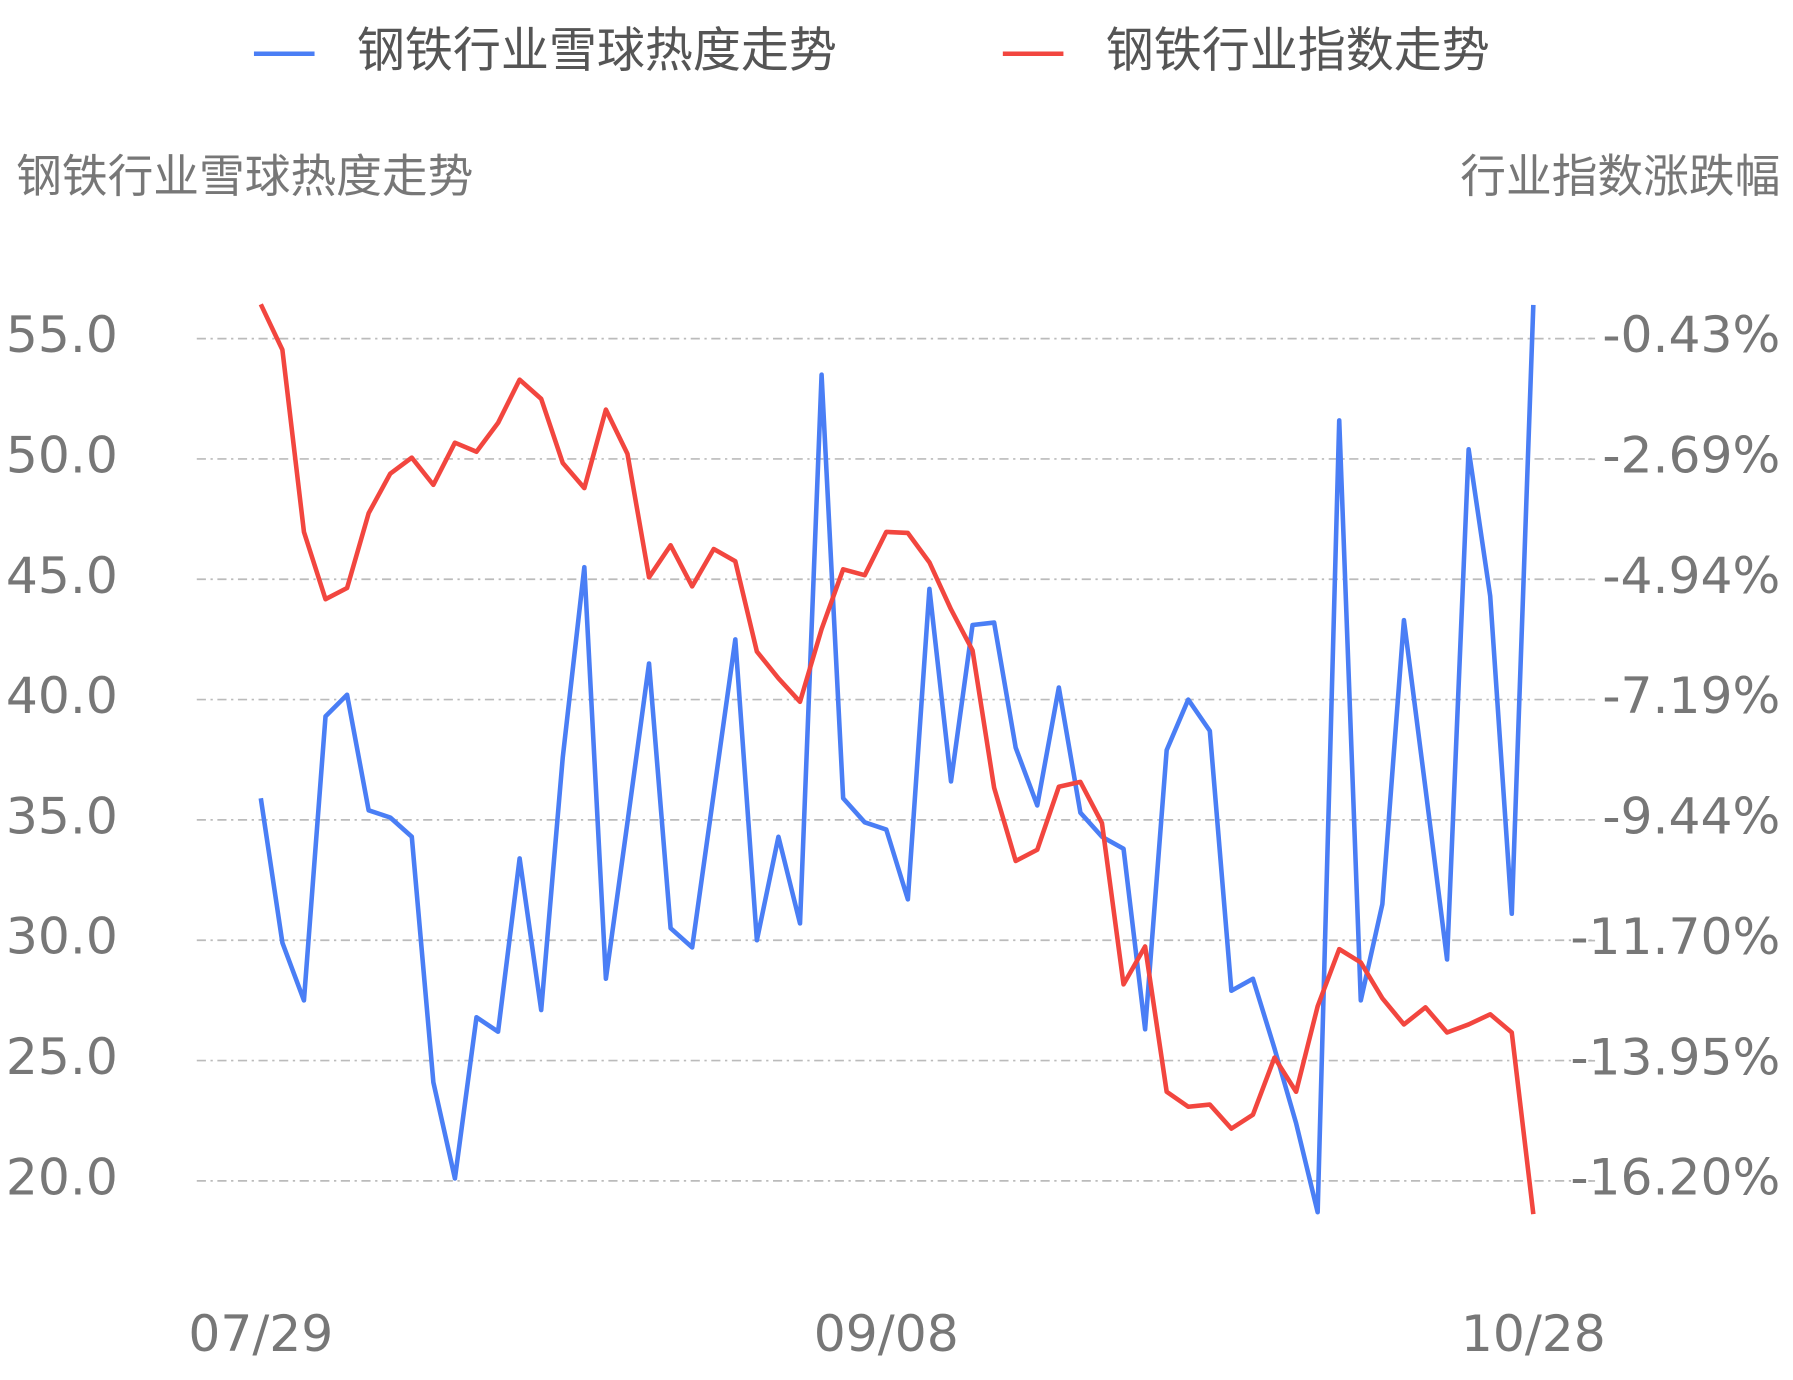 This screenshot has height=1380, width=1793. I want to click on y2-tick-label: -9.44%, so click(1691, 815).